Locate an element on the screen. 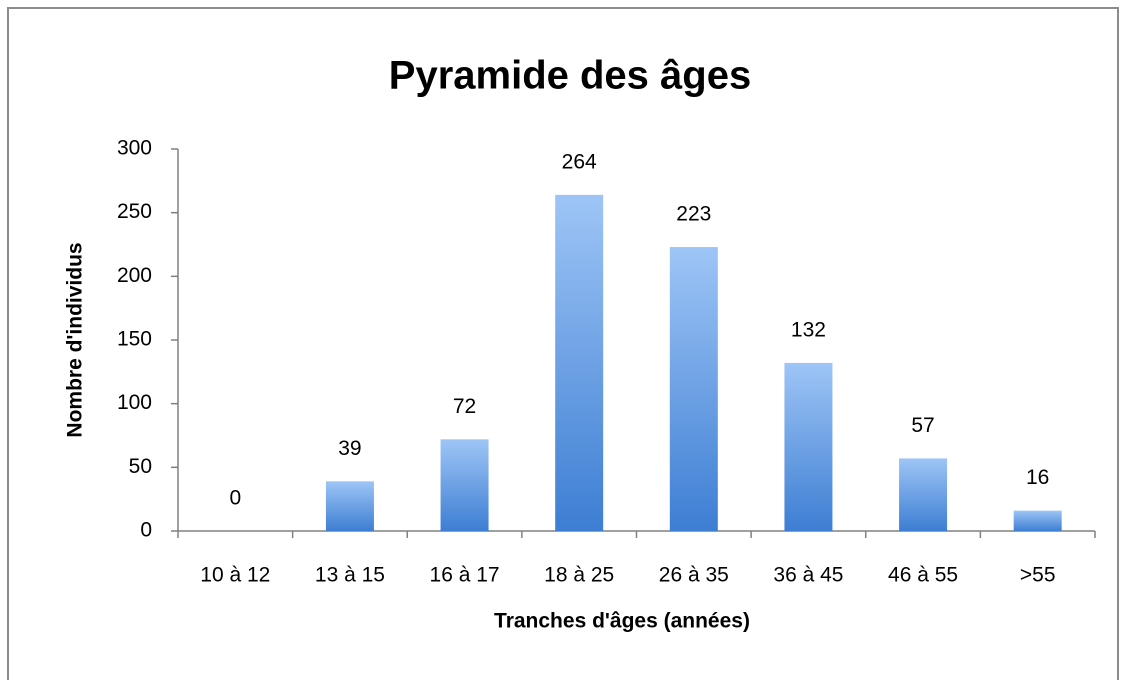 The width and height of the screenshot is (1125, 680). x-tick-label: 16 à 17 is located at coordinates (465, 575).